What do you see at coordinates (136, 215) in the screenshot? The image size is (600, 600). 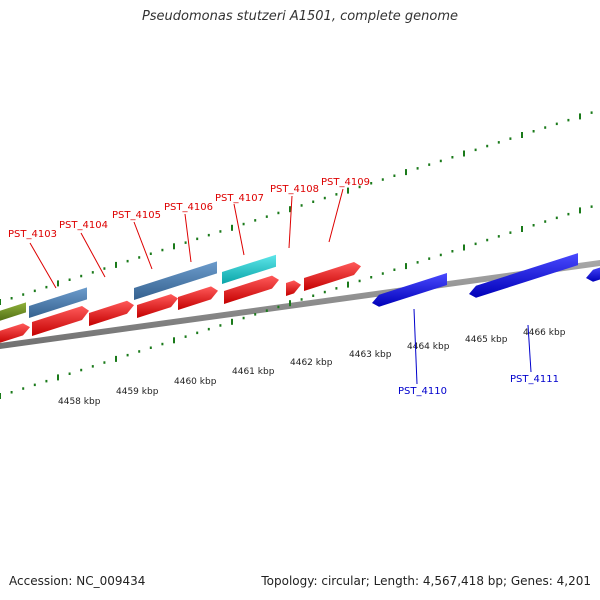 I see `gene-label-forward: PST_4105` at bounding box center [136, 215].